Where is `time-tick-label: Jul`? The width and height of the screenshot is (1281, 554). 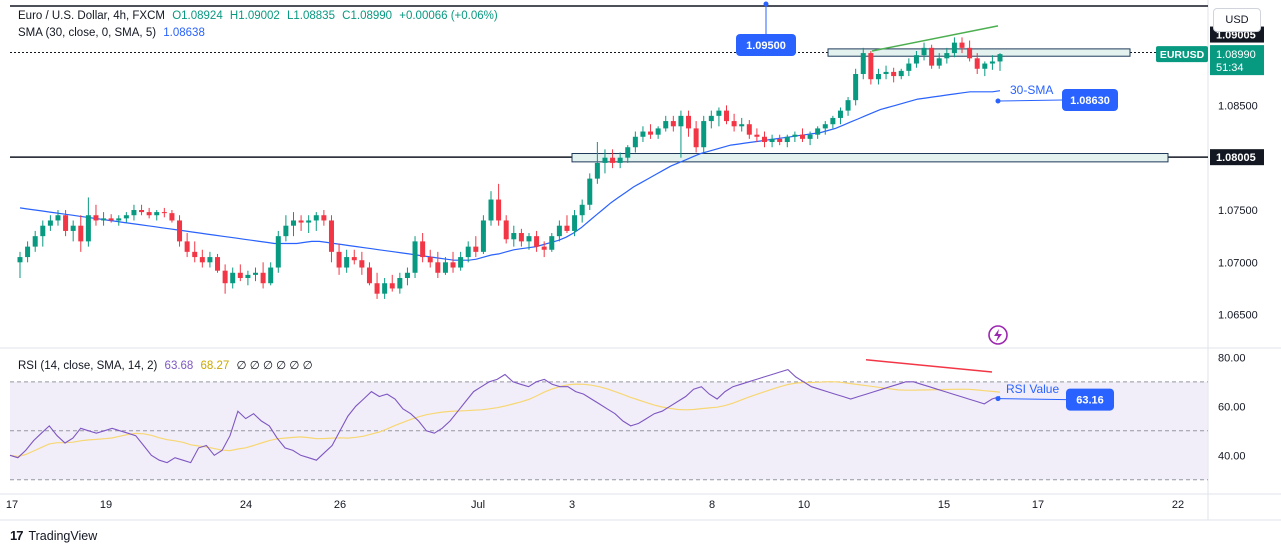
time-tick-label: Jul is located at coordinates (478, 505).